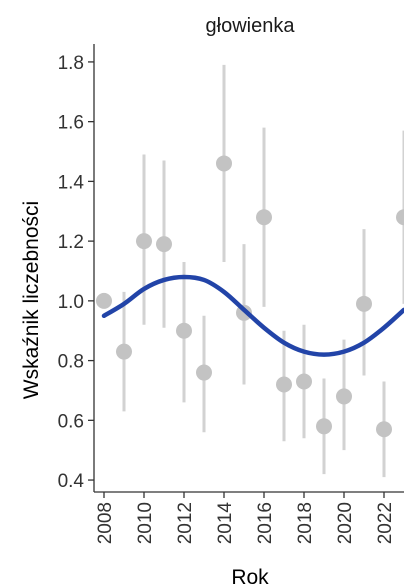 This screenshot has height=586, width=404. I want to click on x-tick-label: 2020, so click(345, 523).